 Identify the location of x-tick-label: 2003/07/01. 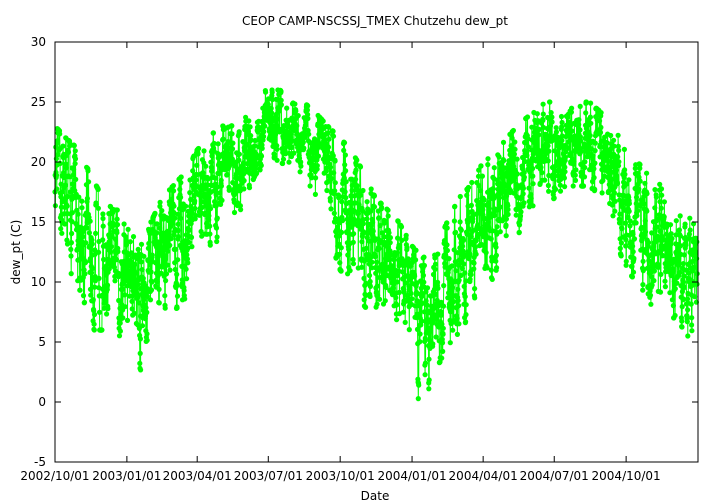
(268, 476).